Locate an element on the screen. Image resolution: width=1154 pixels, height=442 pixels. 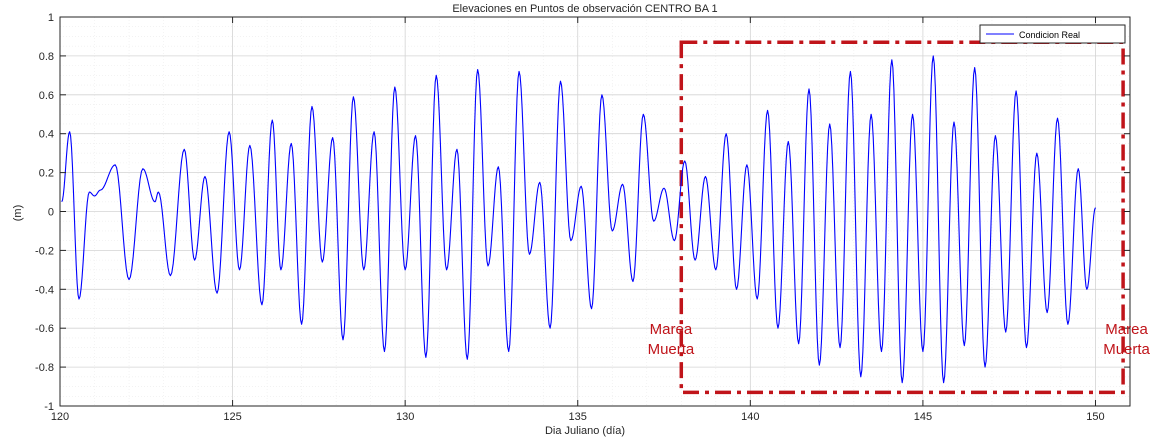
y-tick-label: 0.8 is located at coordinates (46, 57).